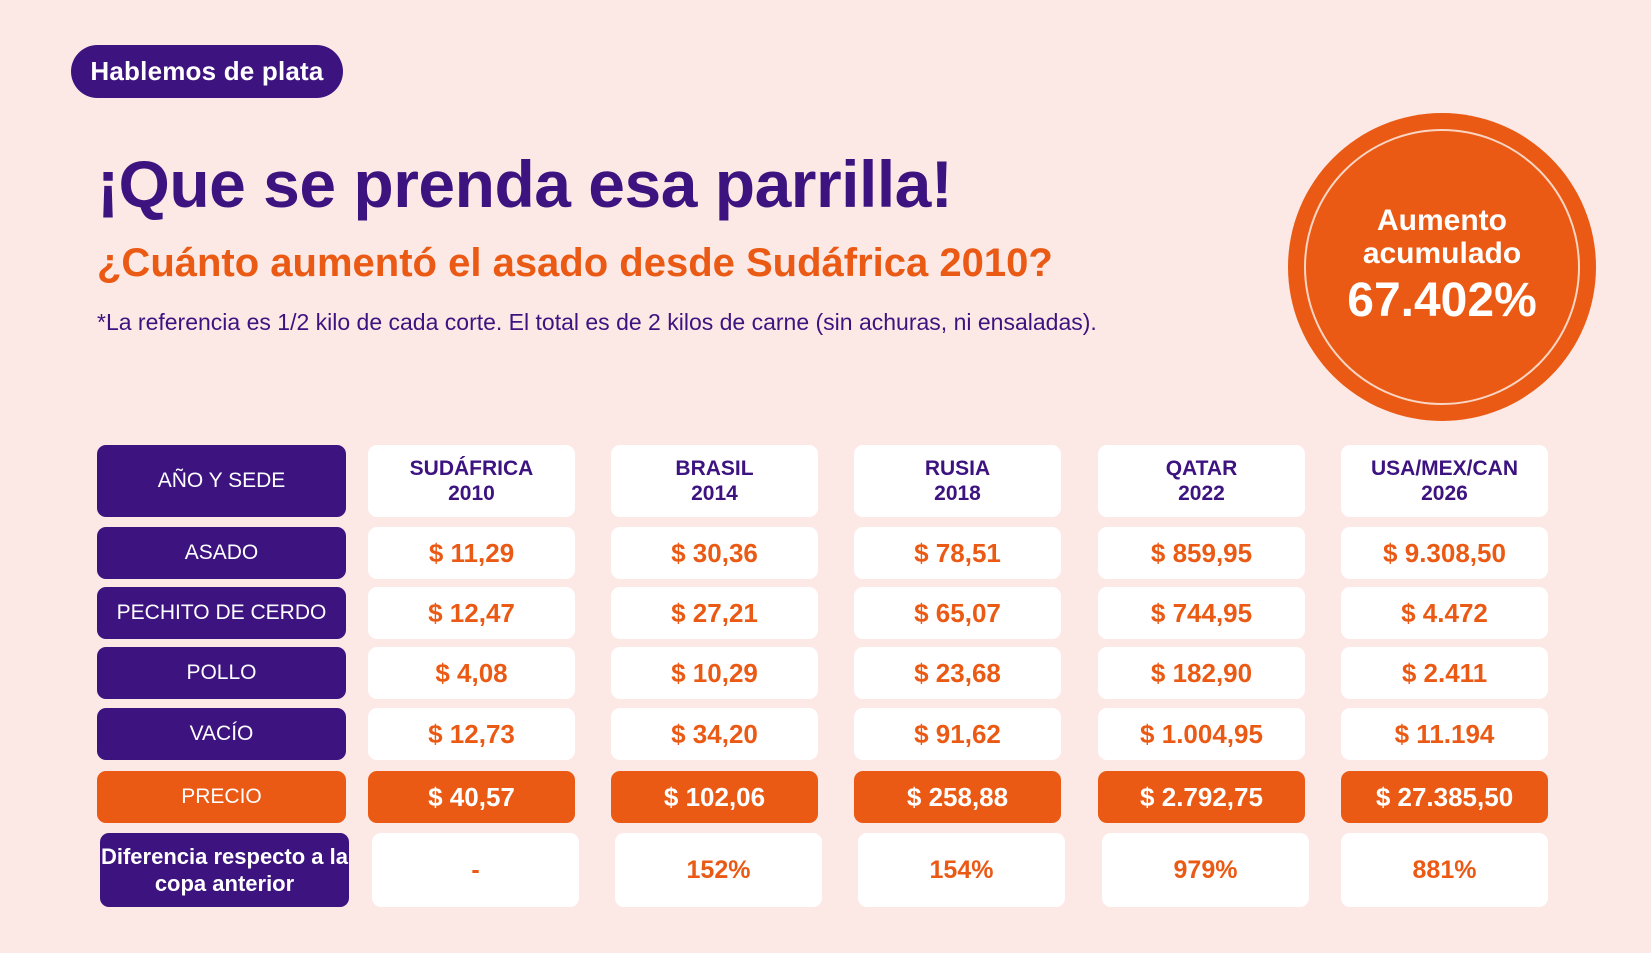  I want to click on price-cell: $ 11.194, so click(1444, 734).